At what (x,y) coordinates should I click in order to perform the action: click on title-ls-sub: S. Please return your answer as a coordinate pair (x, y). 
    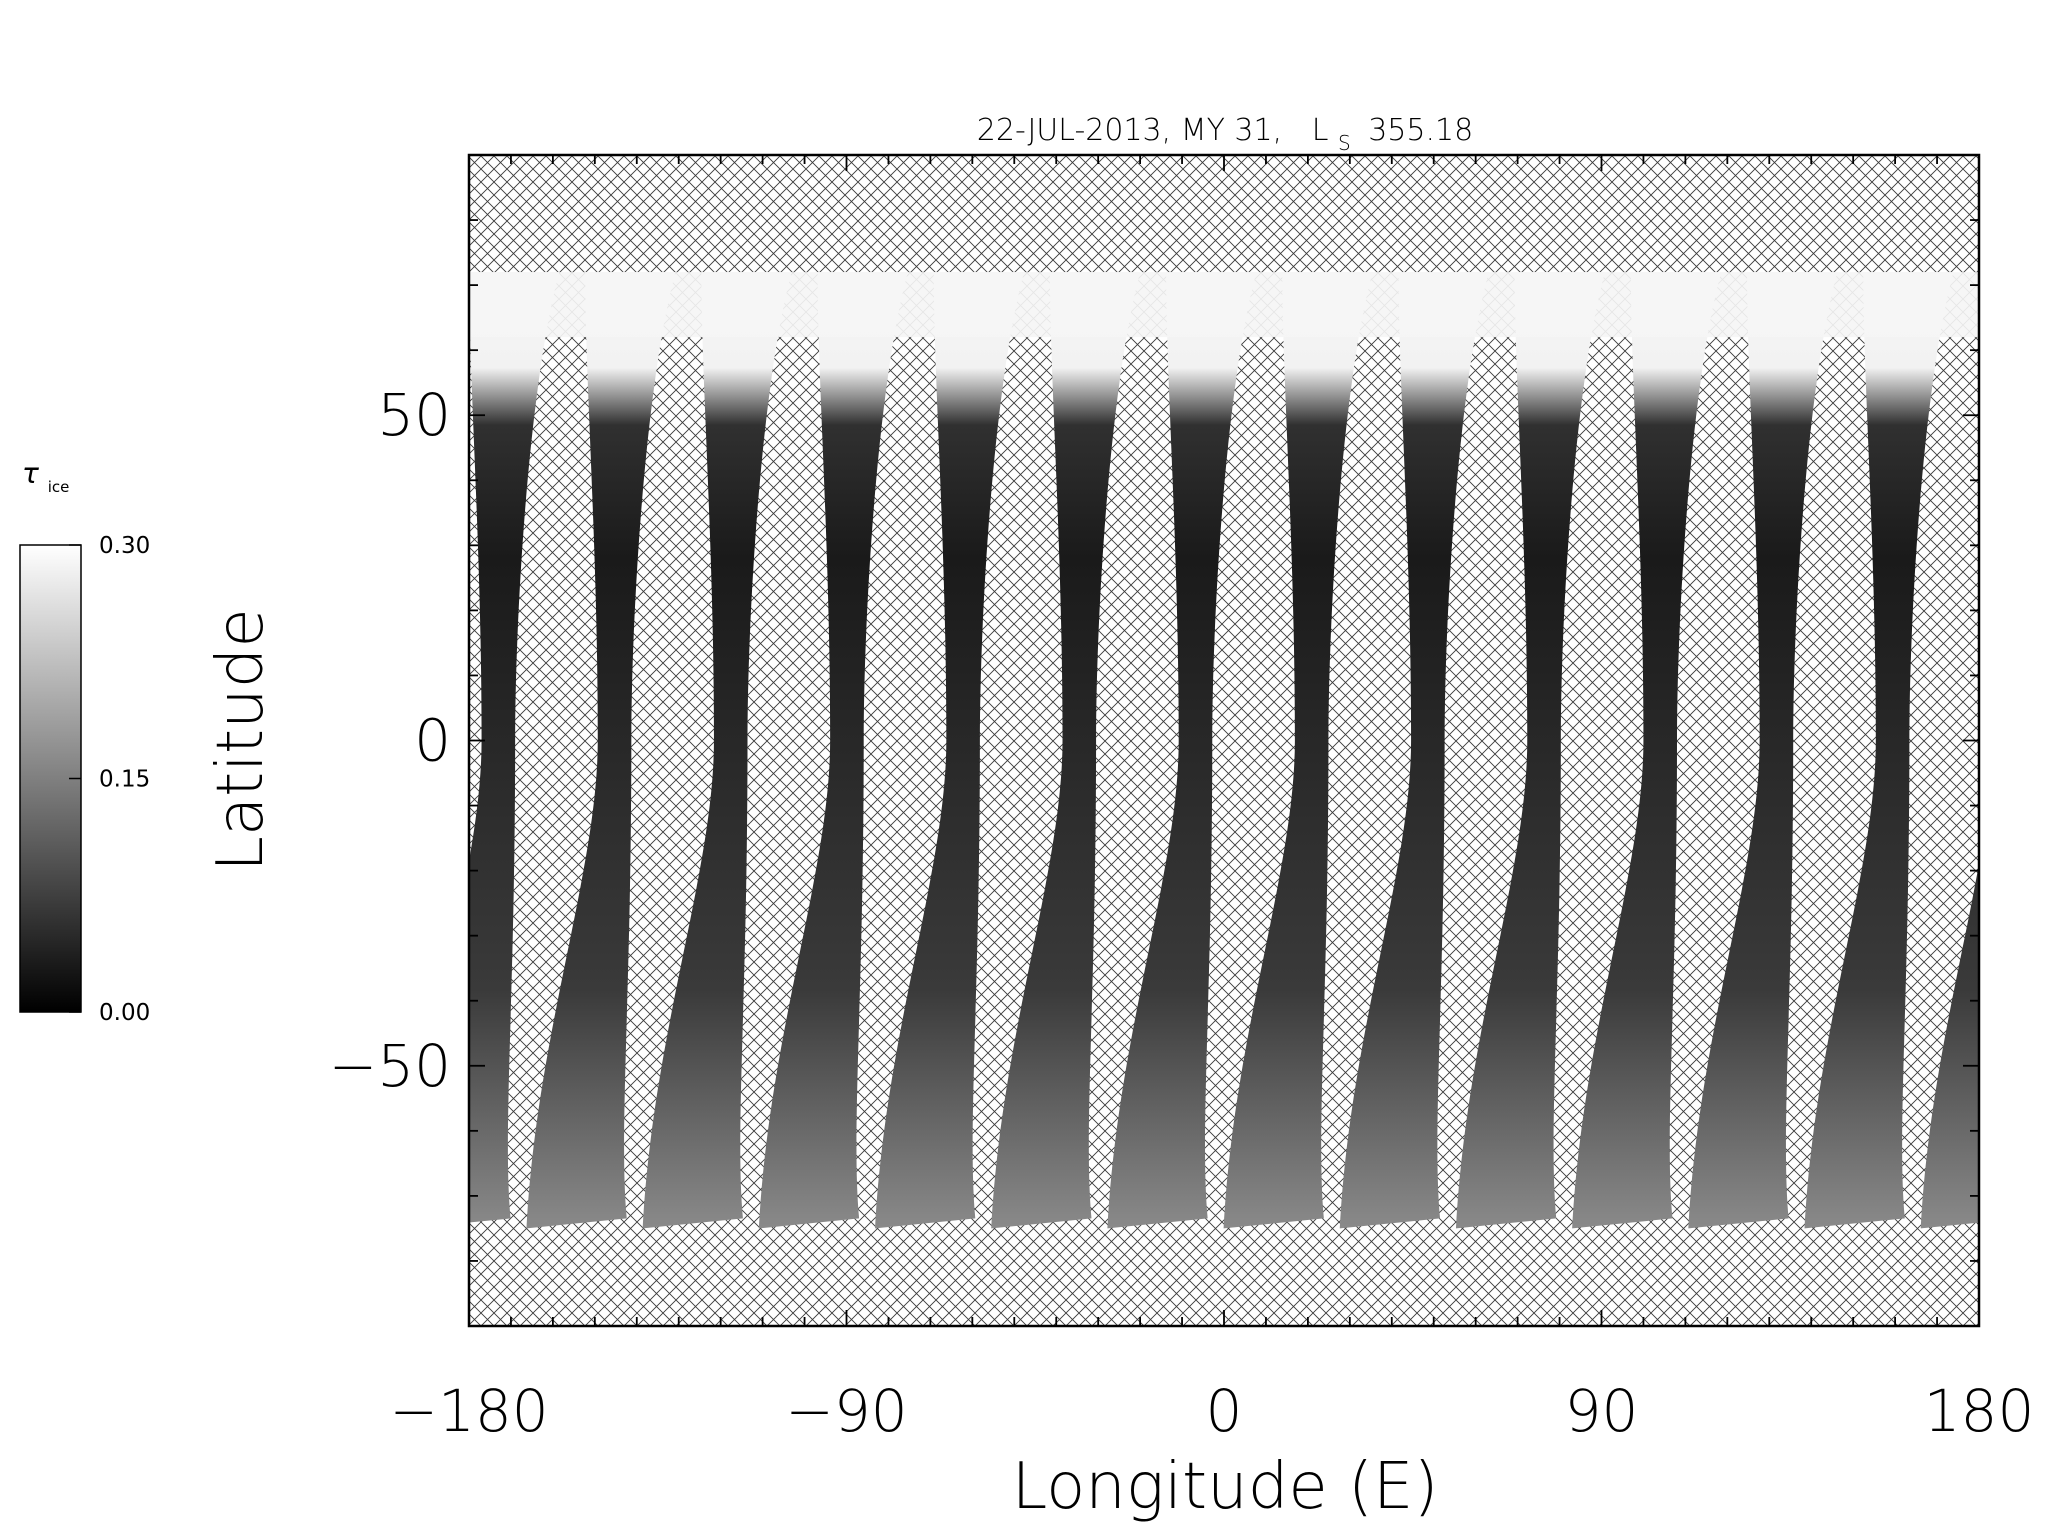
    Looking at the image, I should click on (1344, 143).